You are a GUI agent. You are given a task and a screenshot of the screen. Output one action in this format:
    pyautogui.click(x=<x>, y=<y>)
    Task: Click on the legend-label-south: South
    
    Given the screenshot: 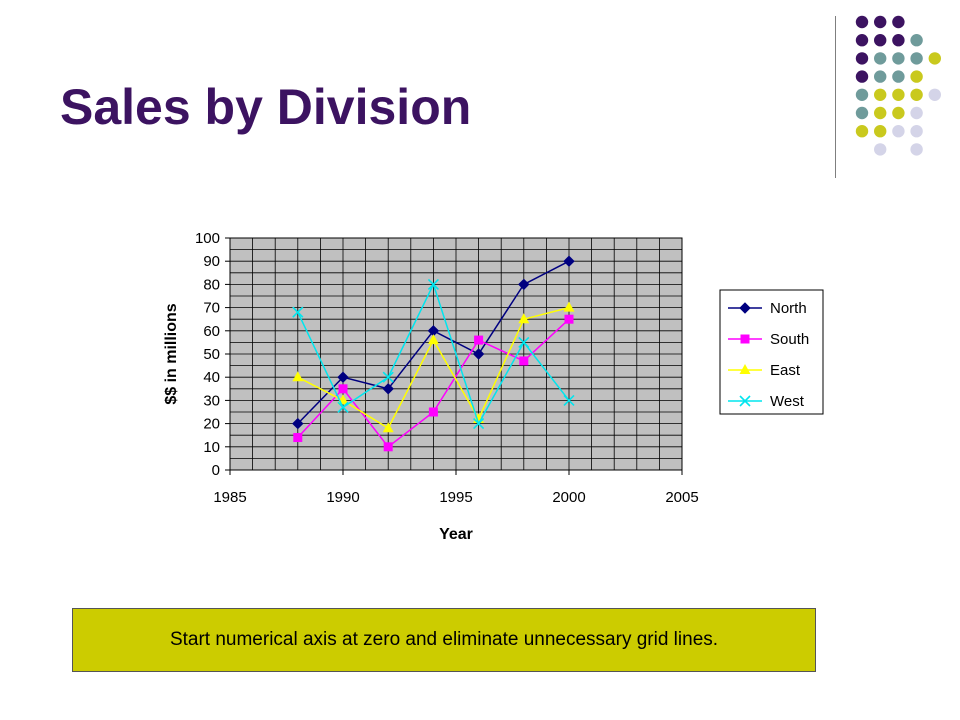 What is the action you would take?
    pyautogui.click(x=789, y=339)
    